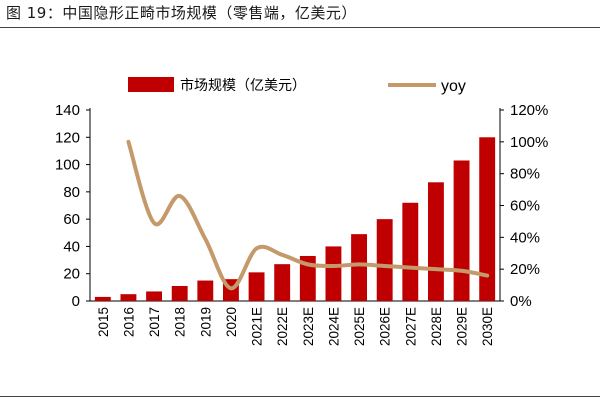 The height and width of the screenshot is (400, 600). Describe the element at coordinates (71, 219) in the screenshot. I see `y-left-tick-label: 60` at that location.